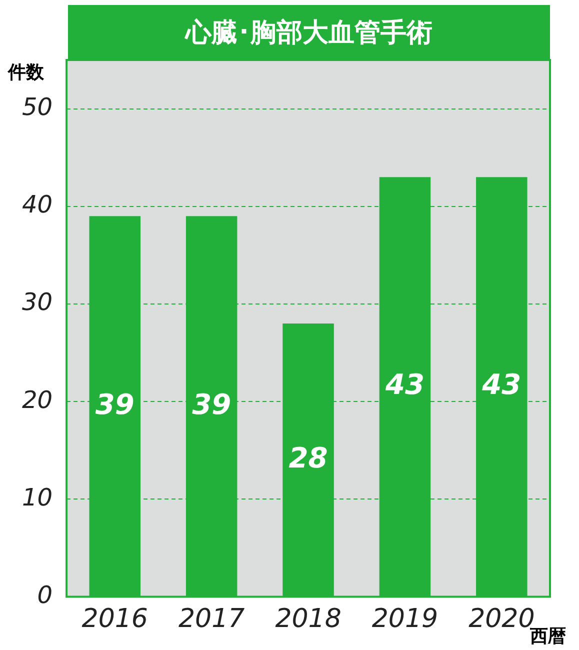 This screenshot has width=579, height=650. I want to click on x-tick-label: 2016, so click(115, 619).